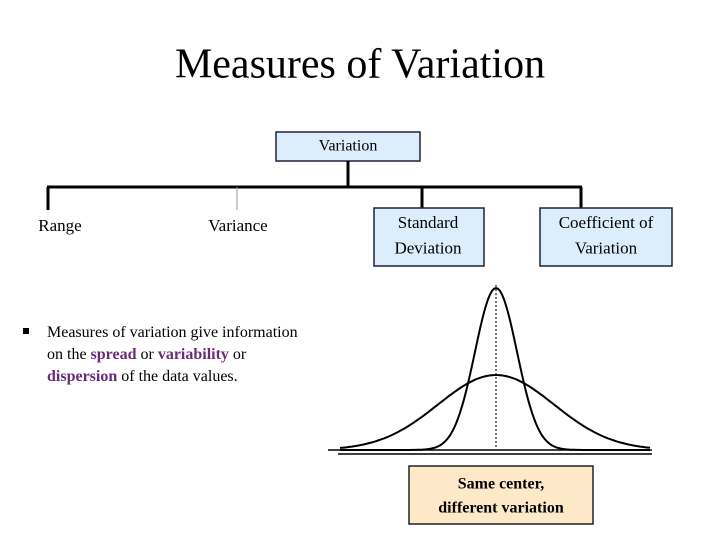  I want to click on wide-curve, so click(495, 411).